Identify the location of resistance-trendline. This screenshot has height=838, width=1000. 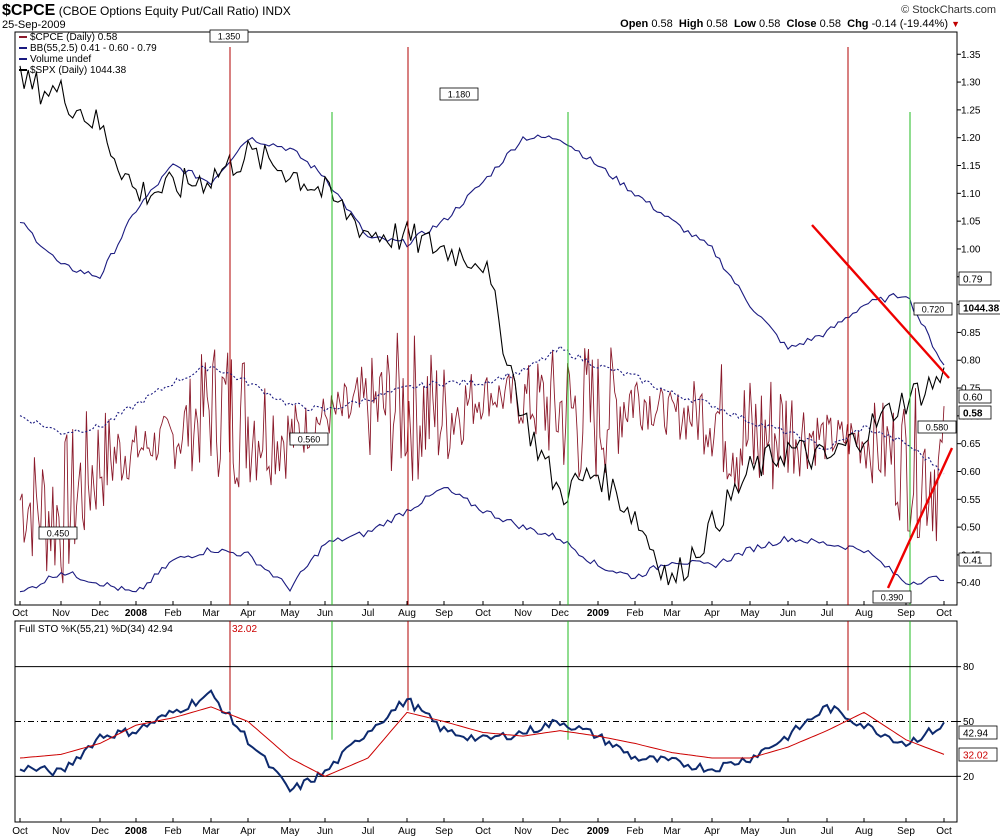
(880, 301).